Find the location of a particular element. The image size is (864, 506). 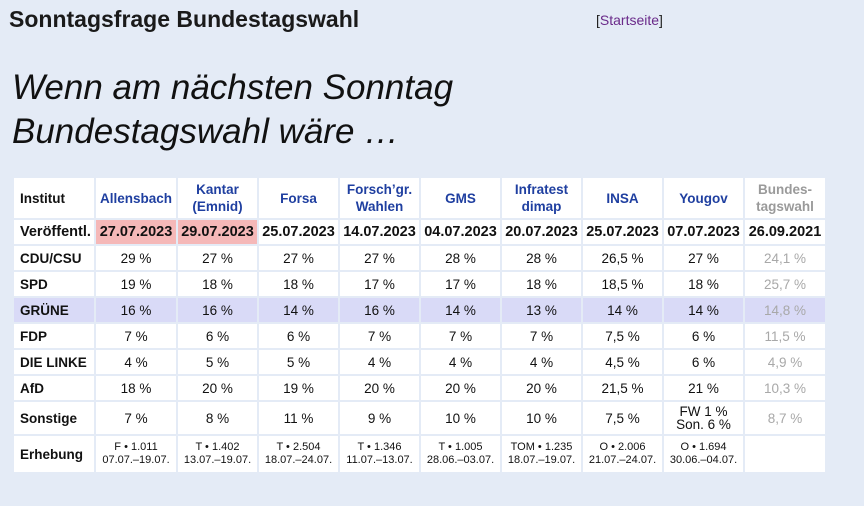

result-cell: 24,1 % is located at coordinates (785, 258).